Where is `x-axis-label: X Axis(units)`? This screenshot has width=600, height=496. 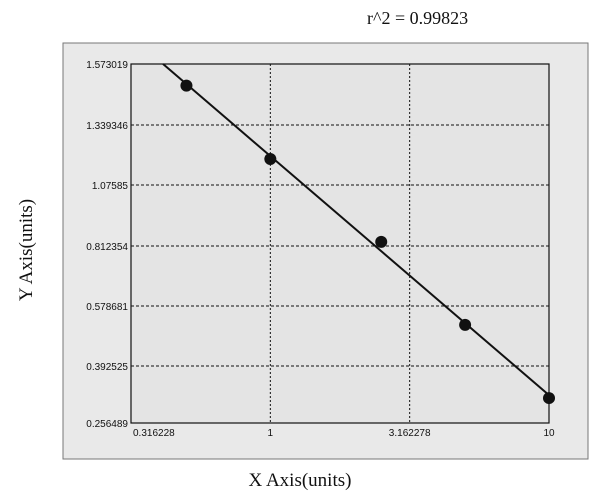
x-axis-label: X Axis(units) is located at coordinates (300, 480).